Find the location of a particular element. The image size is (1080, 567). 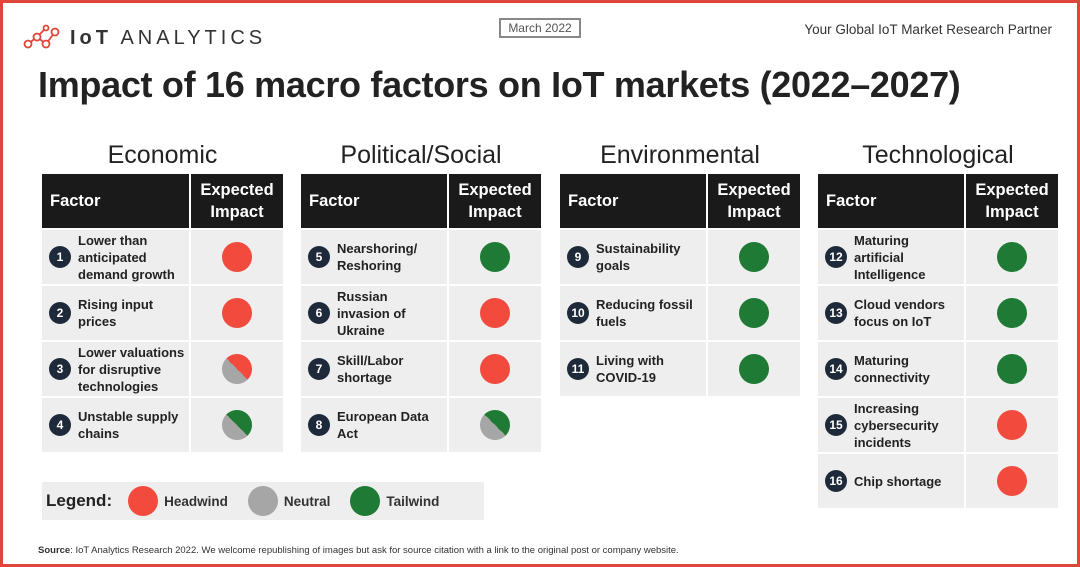

factor-number-badge: 9 is located at coordinates (578, 257).